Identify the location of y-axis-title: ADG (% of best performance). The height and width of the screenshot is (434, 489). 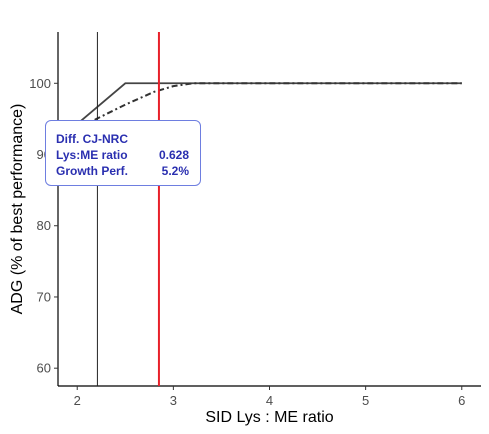
(17, 209).